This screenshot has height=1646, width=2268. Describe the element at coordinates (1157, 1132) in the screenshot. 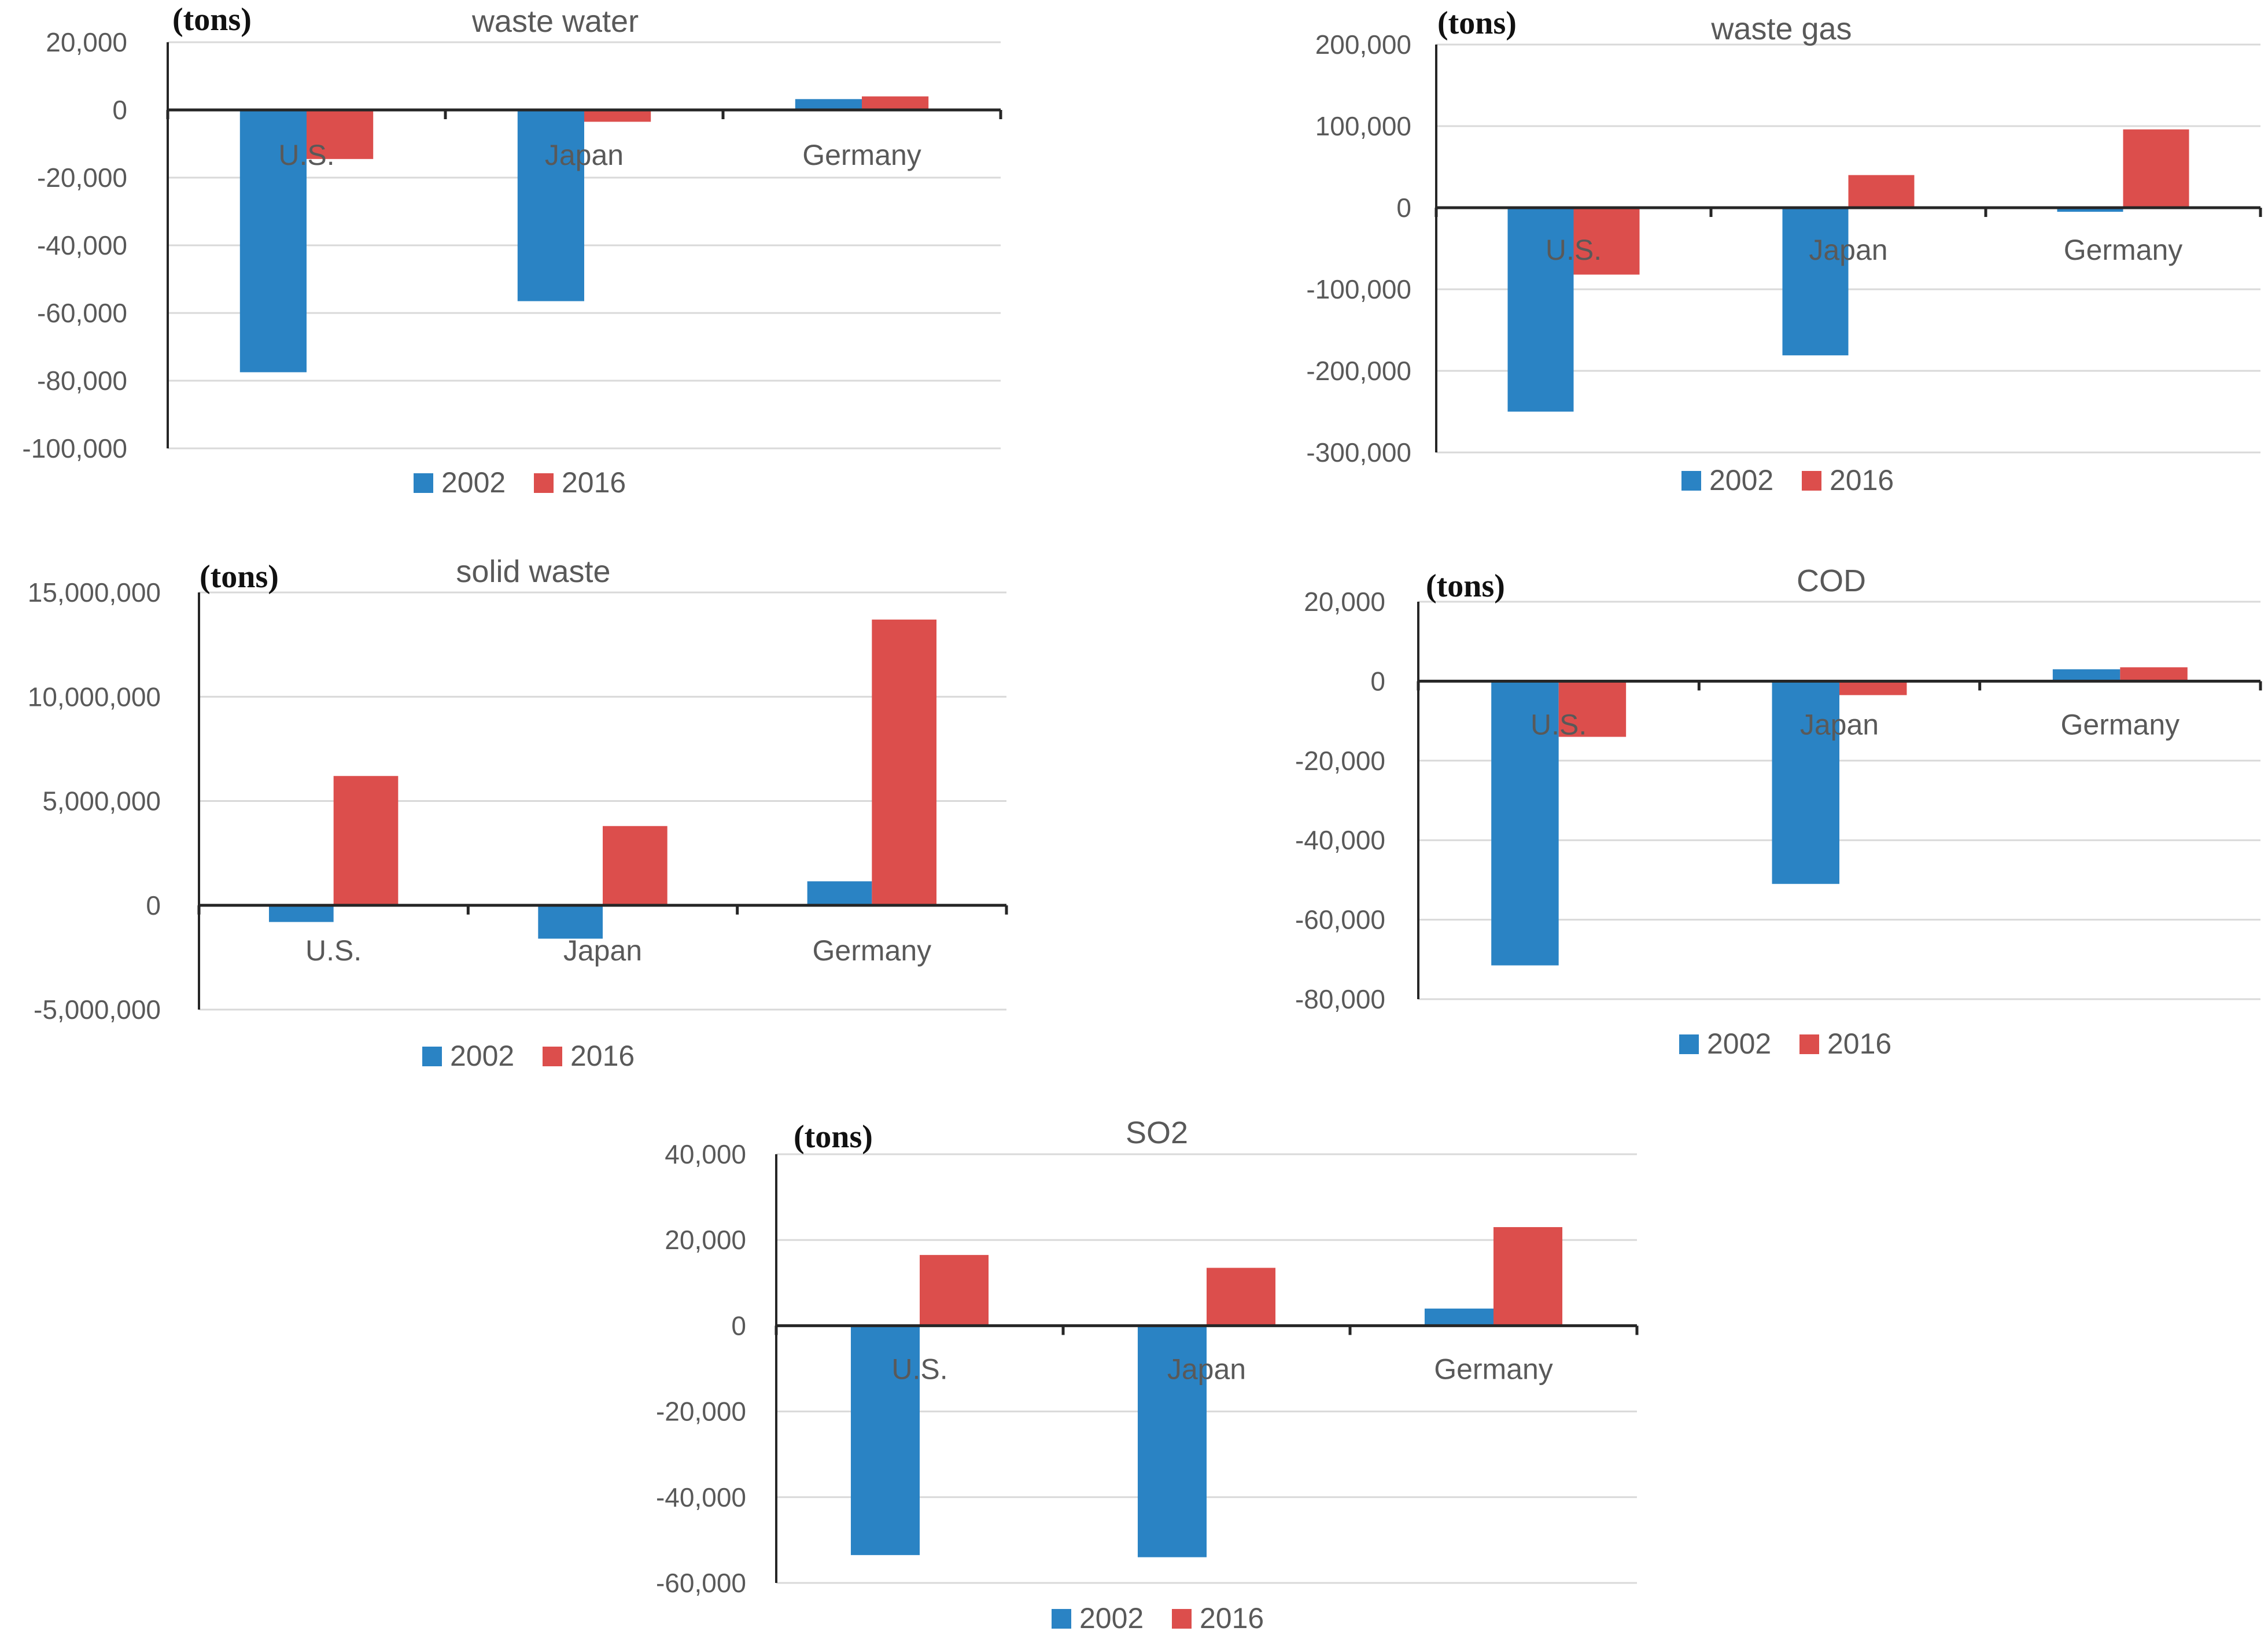

I see `chart-title: SO2` at that location.